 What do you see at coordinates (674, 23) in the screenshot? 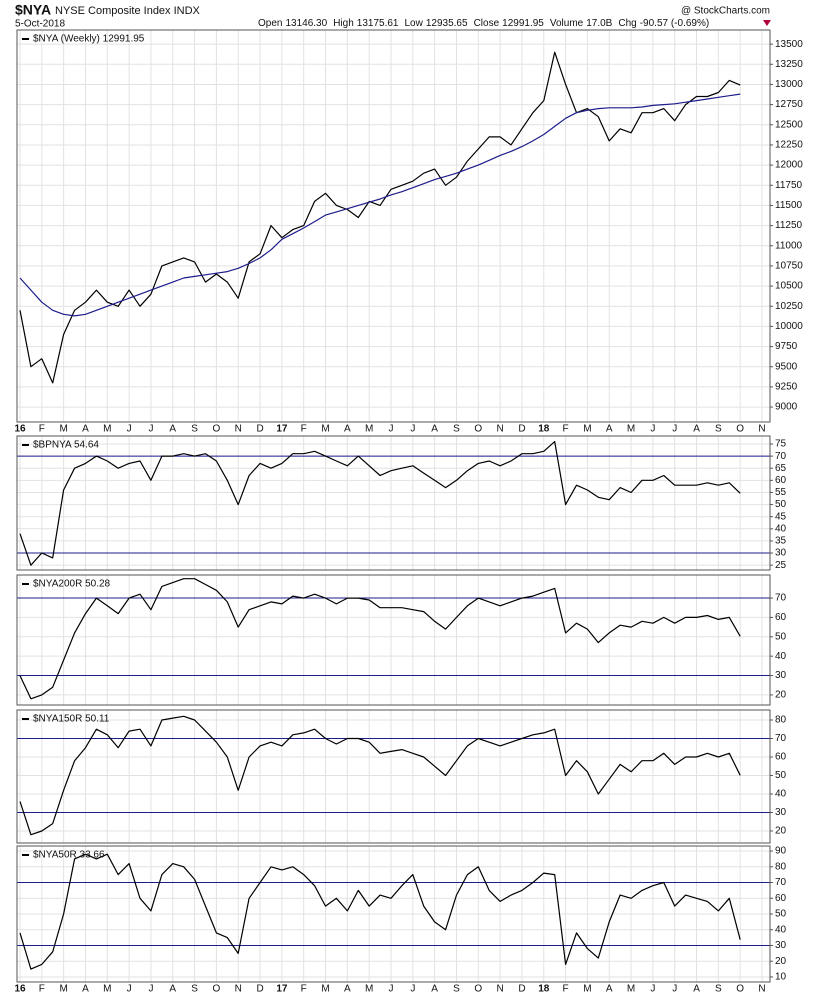
I see `quote-value: -90.57 (-0.69%)` at bounding box center [674, 23].